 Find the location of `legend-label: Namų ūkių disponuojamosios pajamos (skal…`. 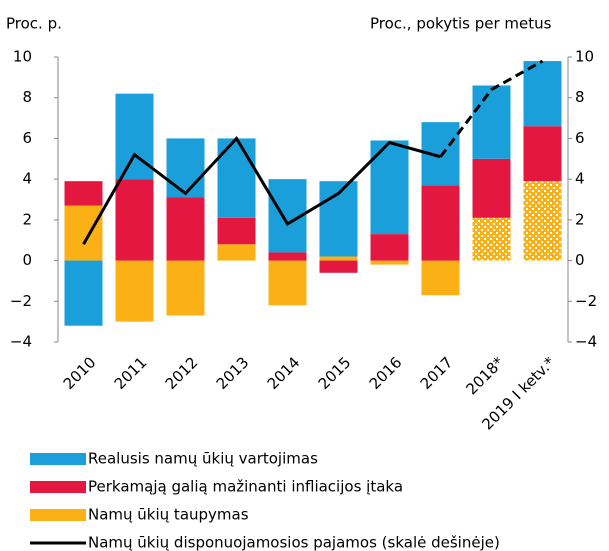

legend-label: Namų ūkių disponuojamosios pajamos (skal… is located at coordinates (294, 542).